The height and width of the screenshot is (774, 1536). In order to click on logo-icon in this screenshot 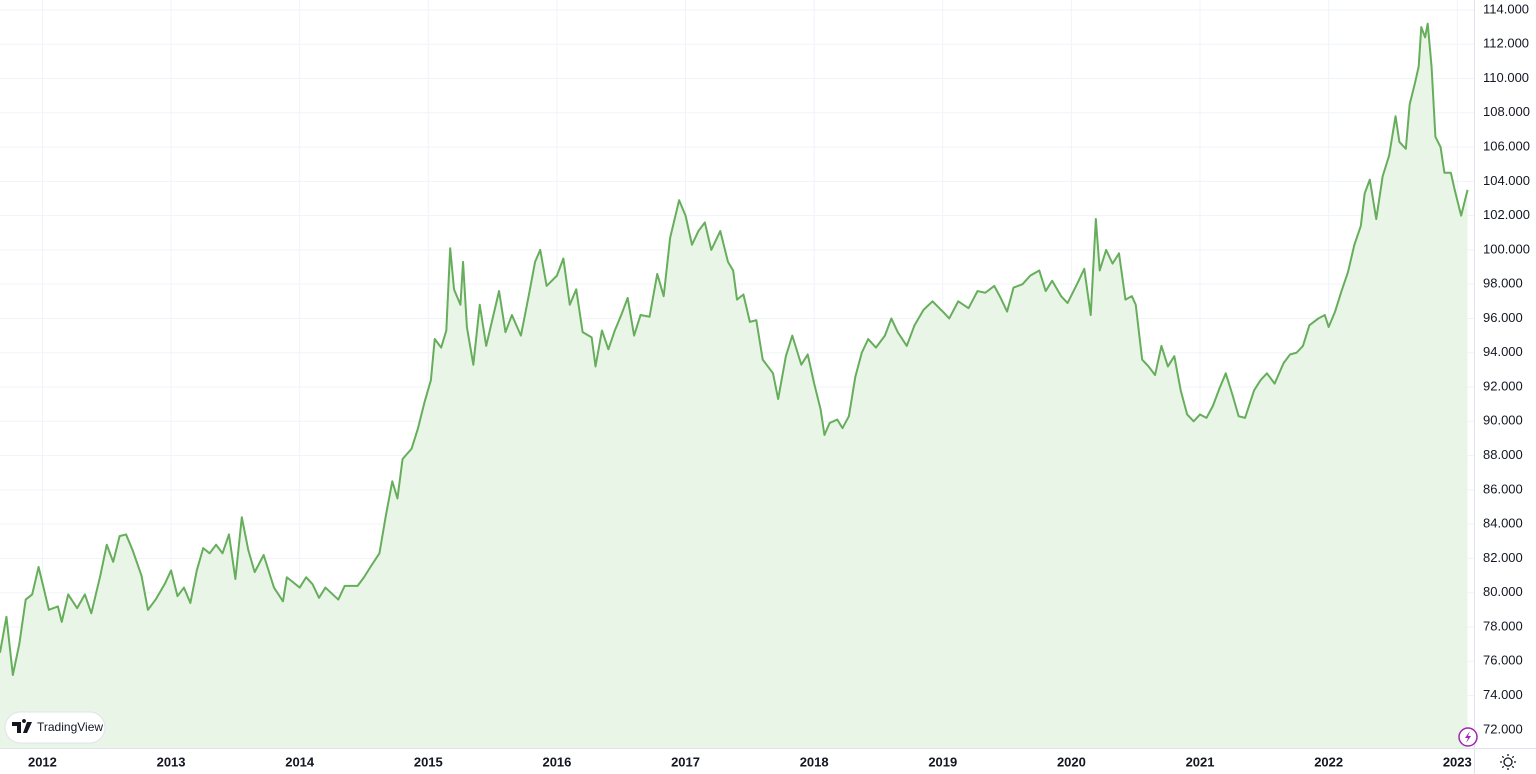, I will do `click(22, 726)`.